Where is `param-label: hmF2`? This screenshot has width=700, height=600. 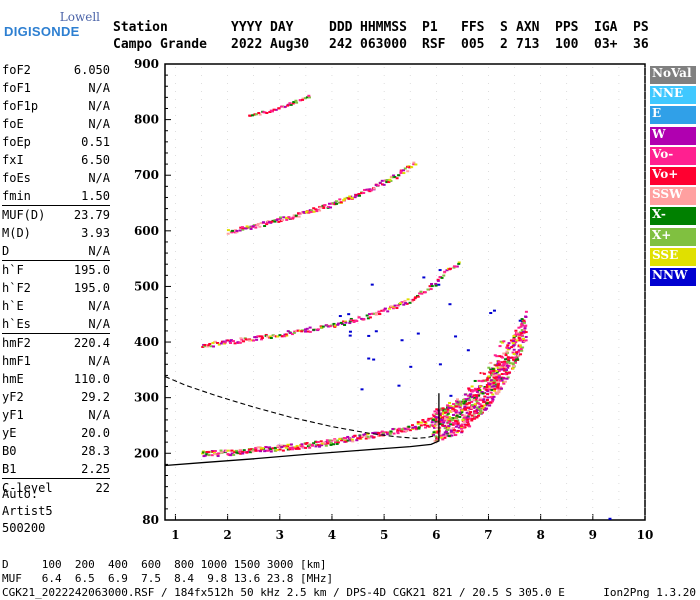
param-label: hmF2 is located at coordinates (16, 343).